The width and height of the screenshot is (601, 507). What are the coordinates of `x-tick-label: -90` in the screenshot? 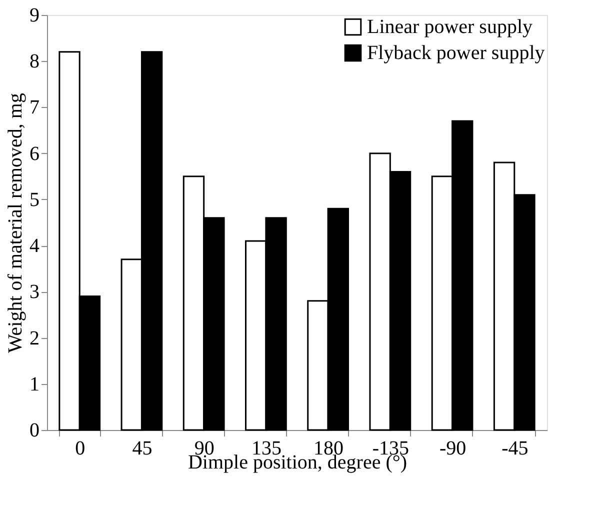 It's located at (452, 449).